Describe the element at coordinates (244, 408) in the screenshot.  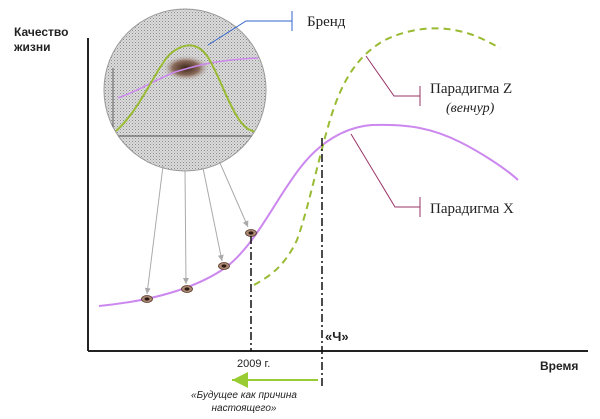
I see `future-caption-line2: настоящего»` at that location.